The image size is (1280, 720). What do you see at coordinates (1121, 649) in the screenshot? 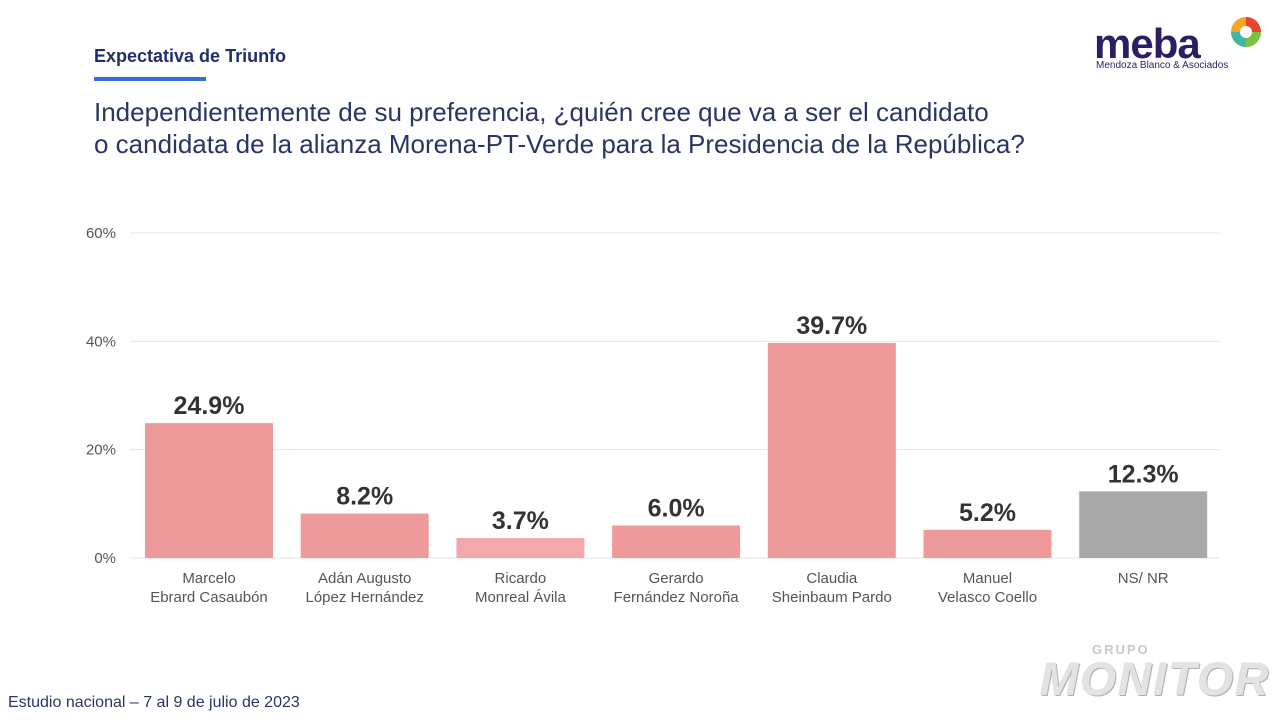
I see `watermark-small: GRUPO` at bounding box center [1121, 649].